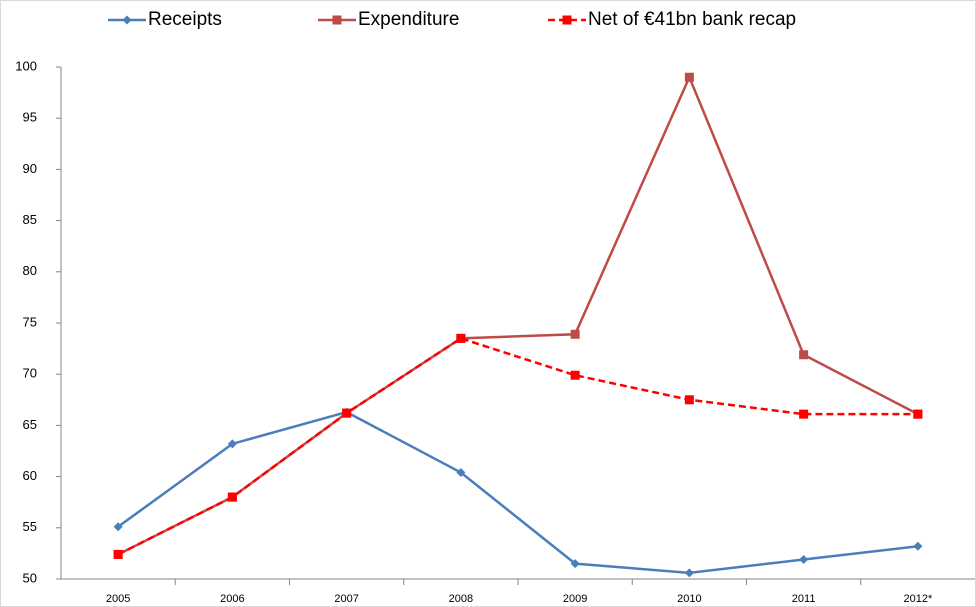 The image size is (976, 607). I want to click on x-tick-label: 2009, so click(575, 599).